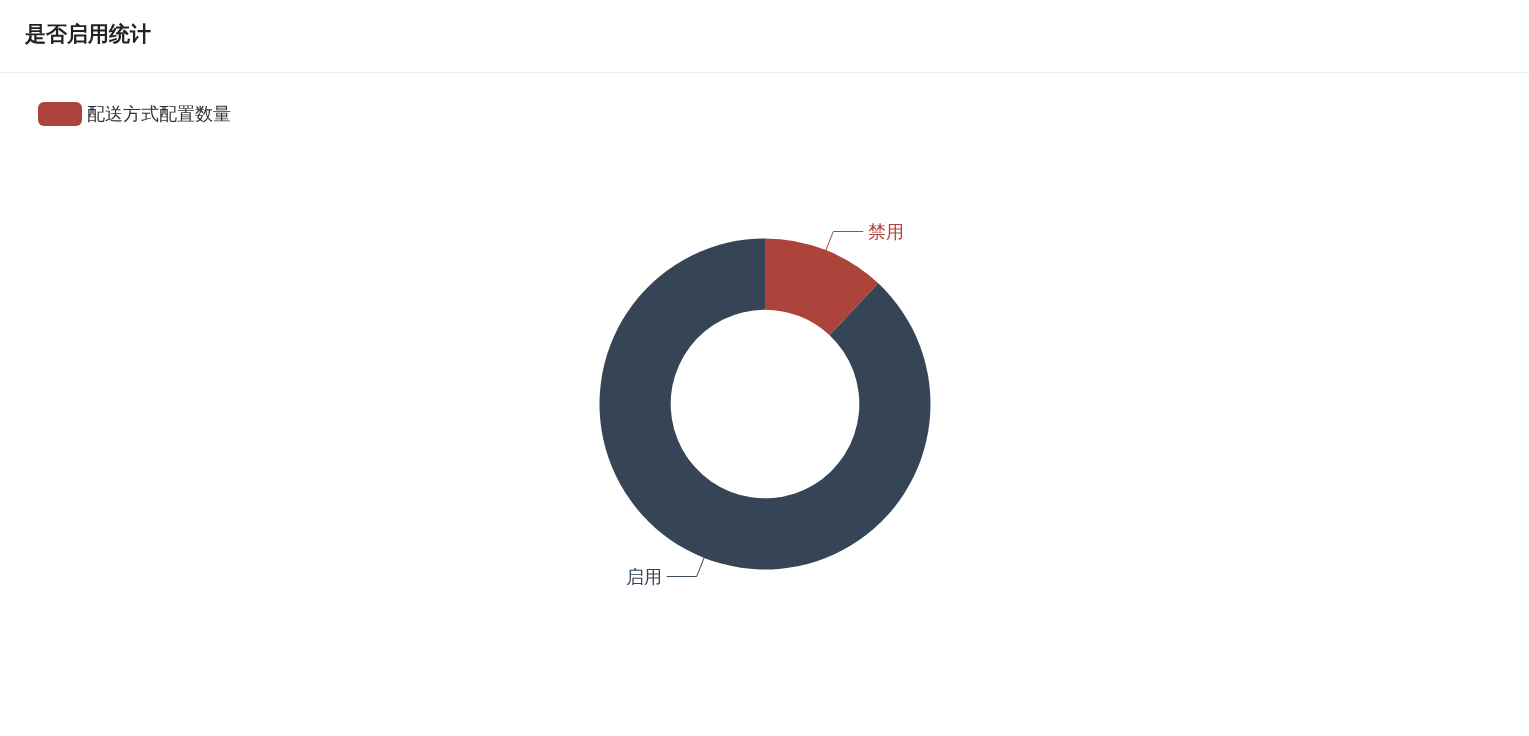  What do you see at coordinates (643, 576) in the screenshot?
I see `slice-label: 启用` at bounding box center [643, 576].